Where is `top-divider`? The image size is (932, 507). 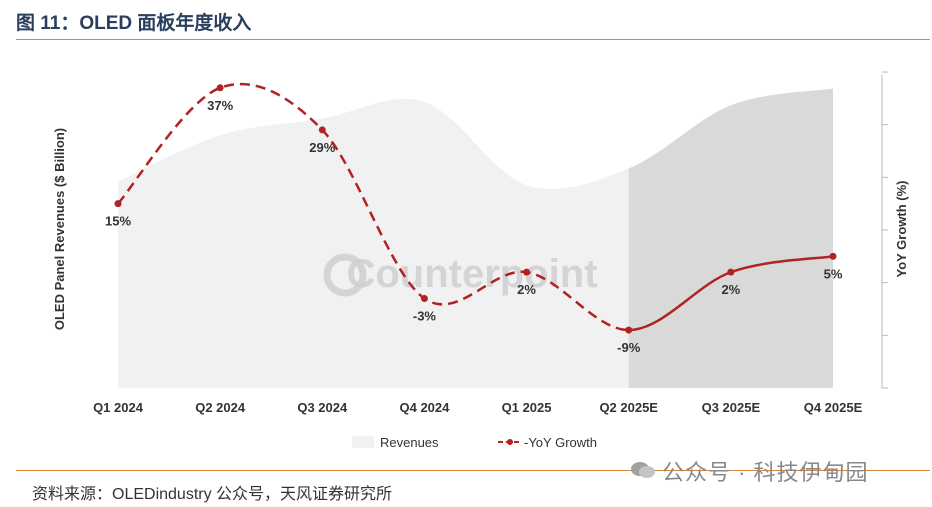
top-divider is located at coordinates (473, 39).